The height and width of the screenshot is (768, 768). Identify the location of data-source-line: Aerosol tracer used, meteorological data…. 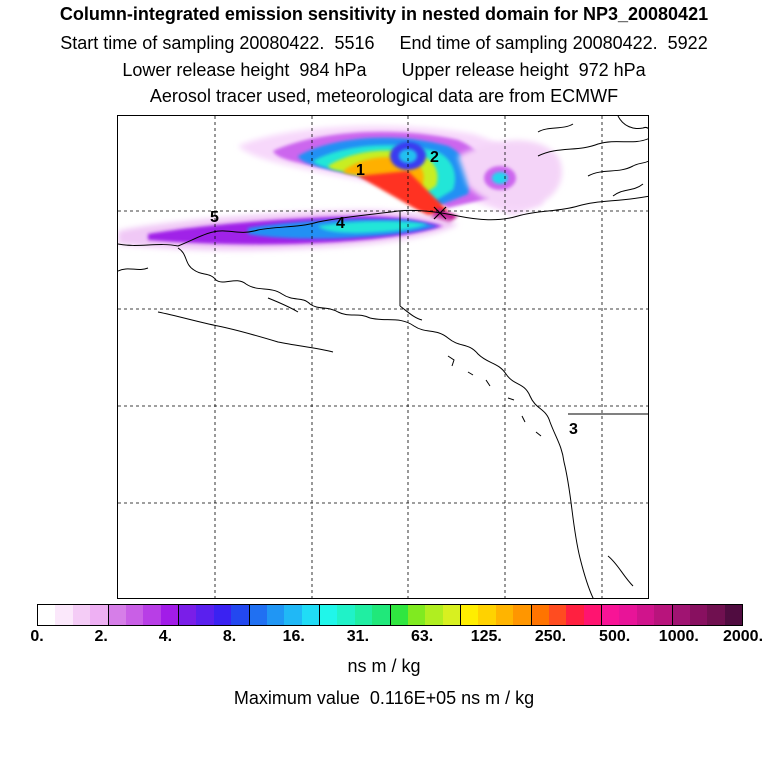
(384, 96).